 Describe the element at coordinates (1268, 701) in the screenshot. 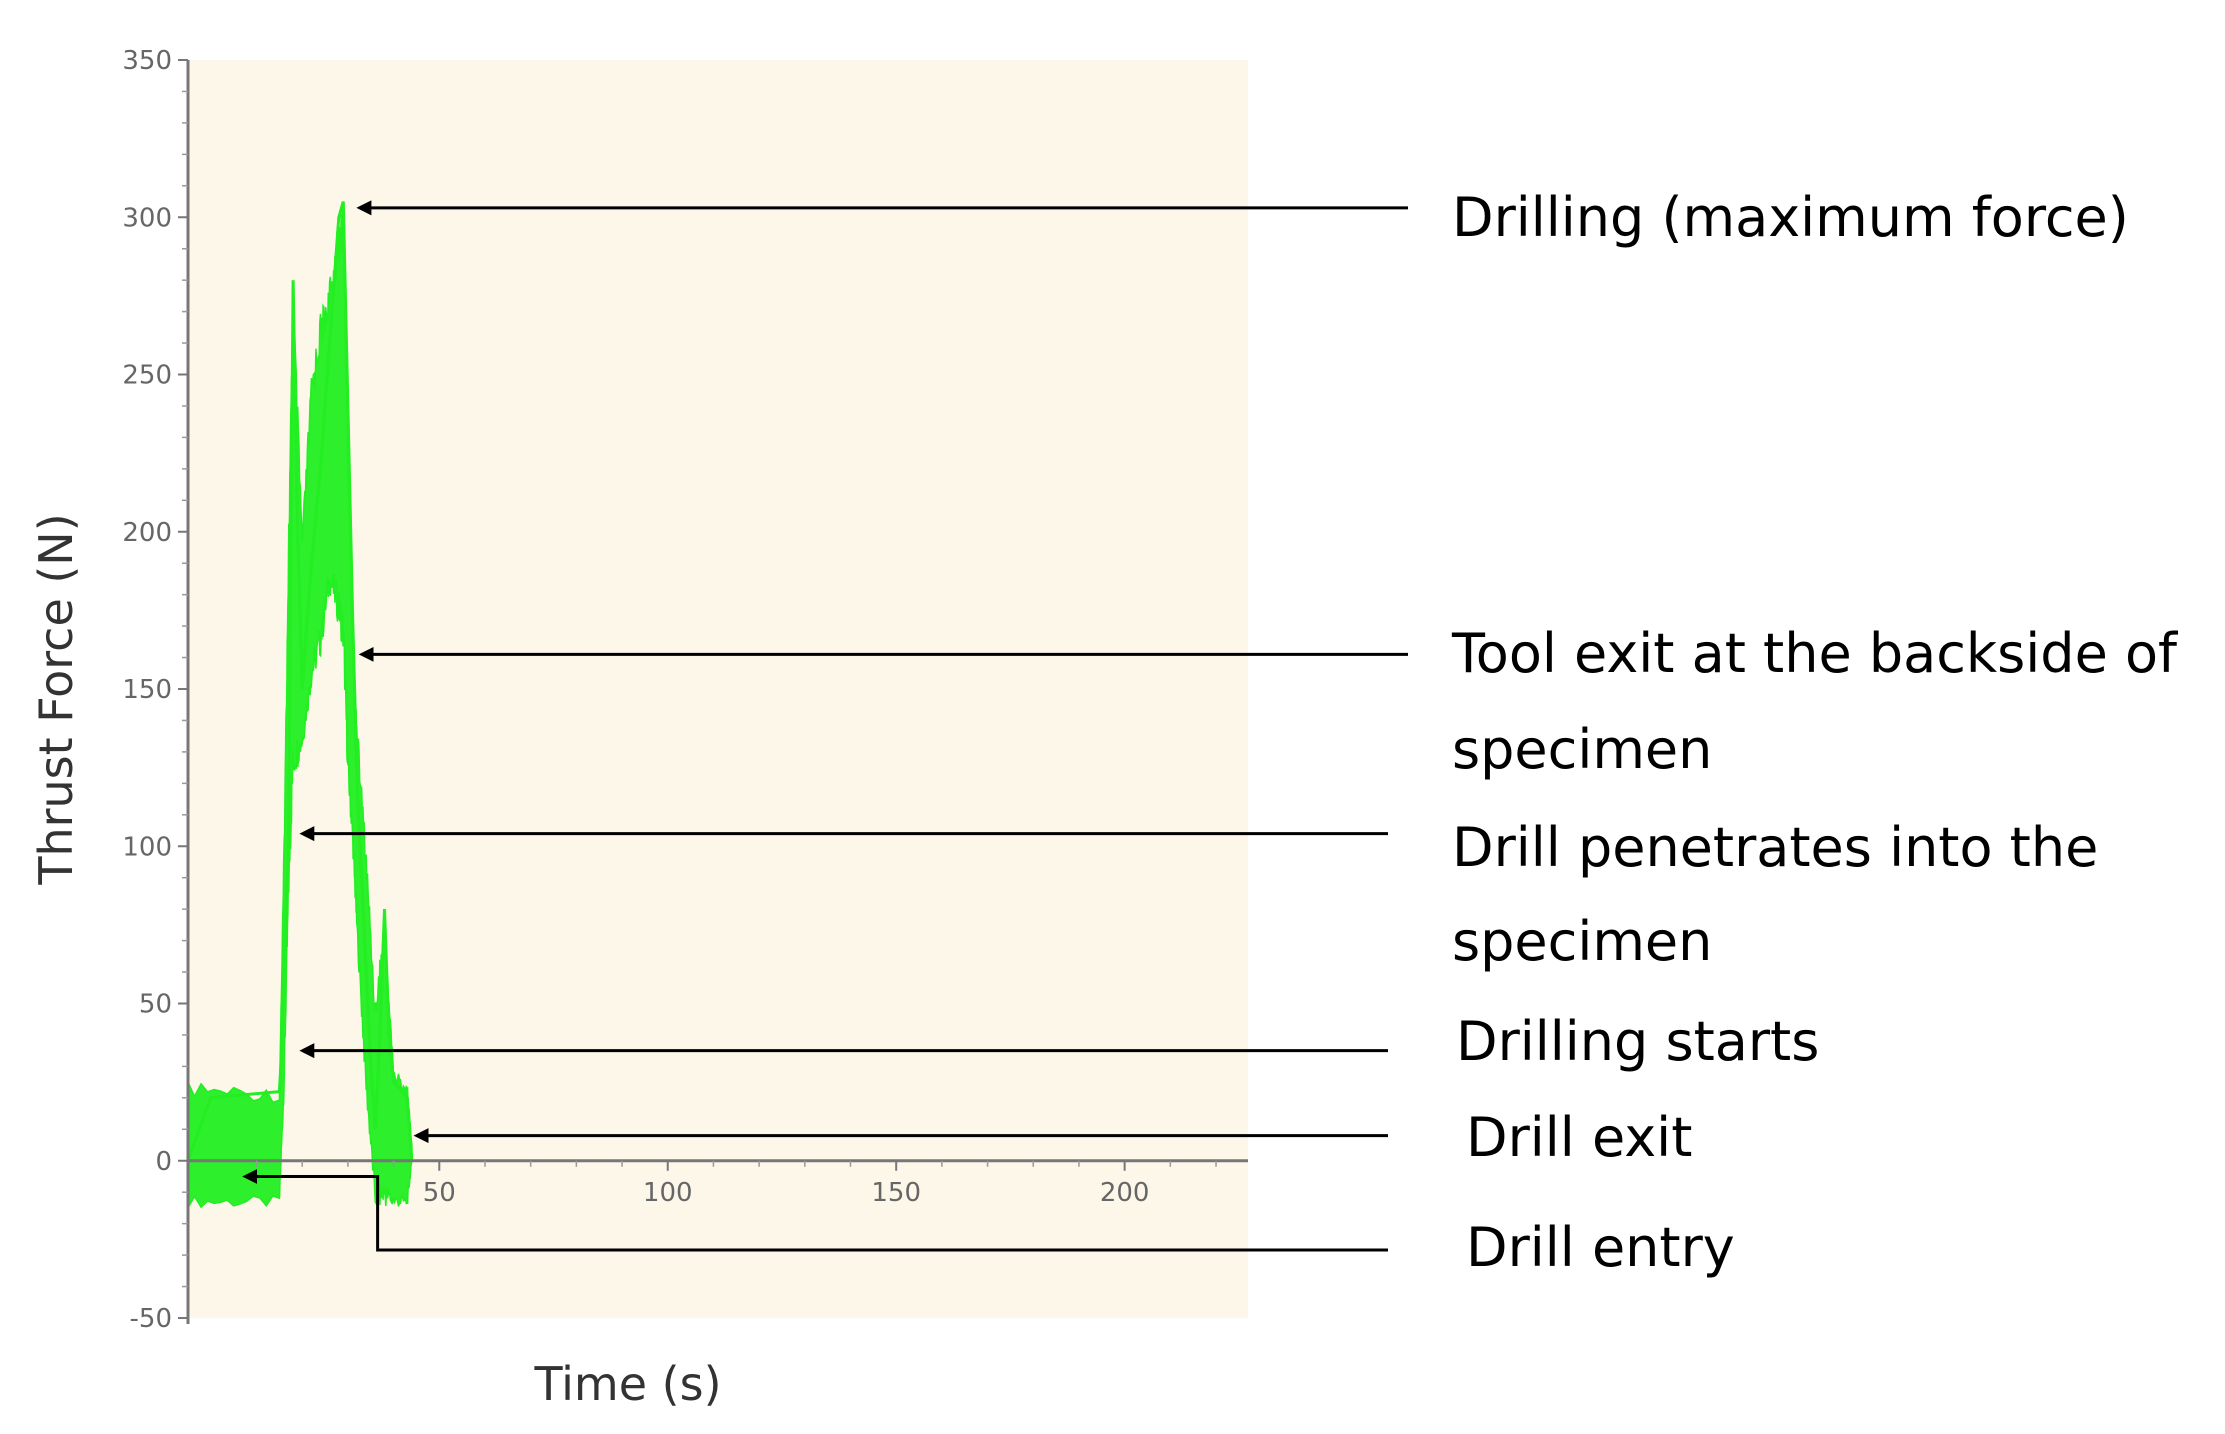

I see `annotation-tool-exit: Tool exit at the backside of specimen` at that location.